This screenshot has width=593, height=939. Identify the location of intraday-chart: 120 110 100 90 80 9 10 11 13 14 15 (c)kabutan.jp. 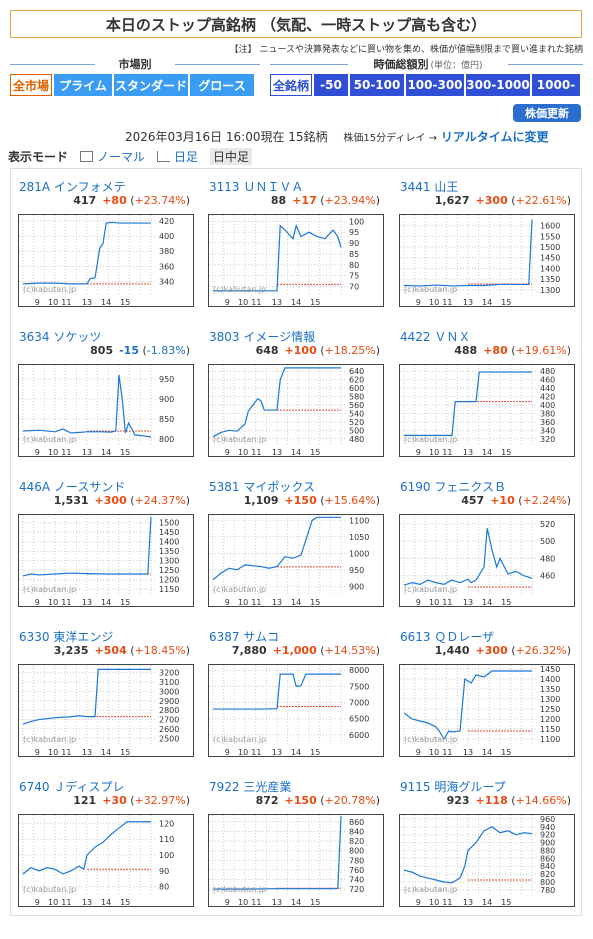
(106, 860).